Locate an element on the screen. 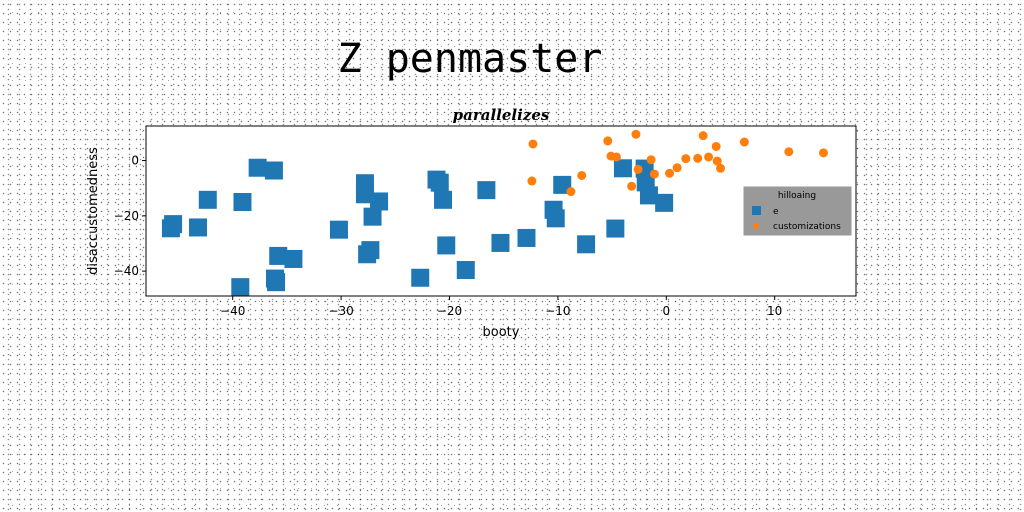  y-tick-label--20: −20 is located at coordinates (126, 216).